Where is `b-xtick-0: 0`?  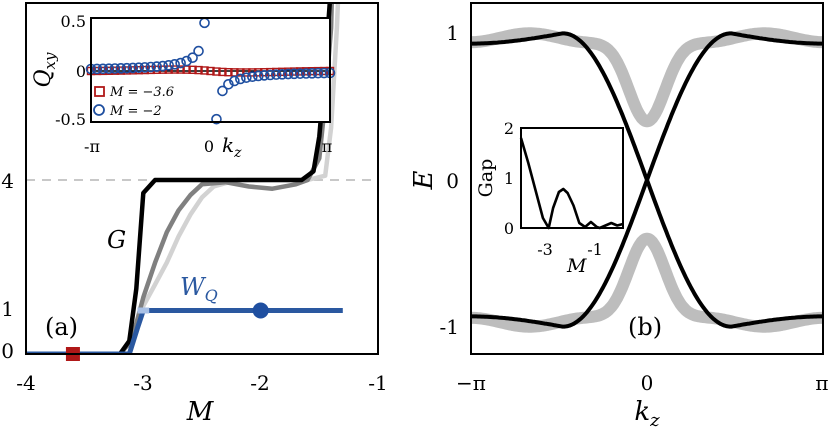
b-xtick-0: 0 is located at coordinates (647, 383).